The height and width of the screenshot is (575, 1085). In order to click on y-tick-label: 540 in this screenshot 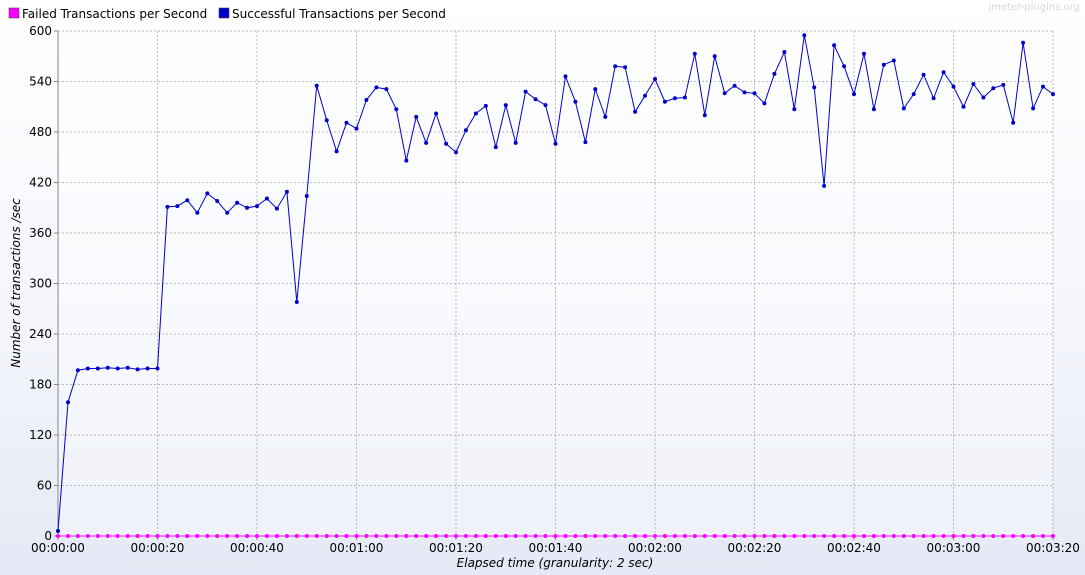, I will do `click(40, 82)`.